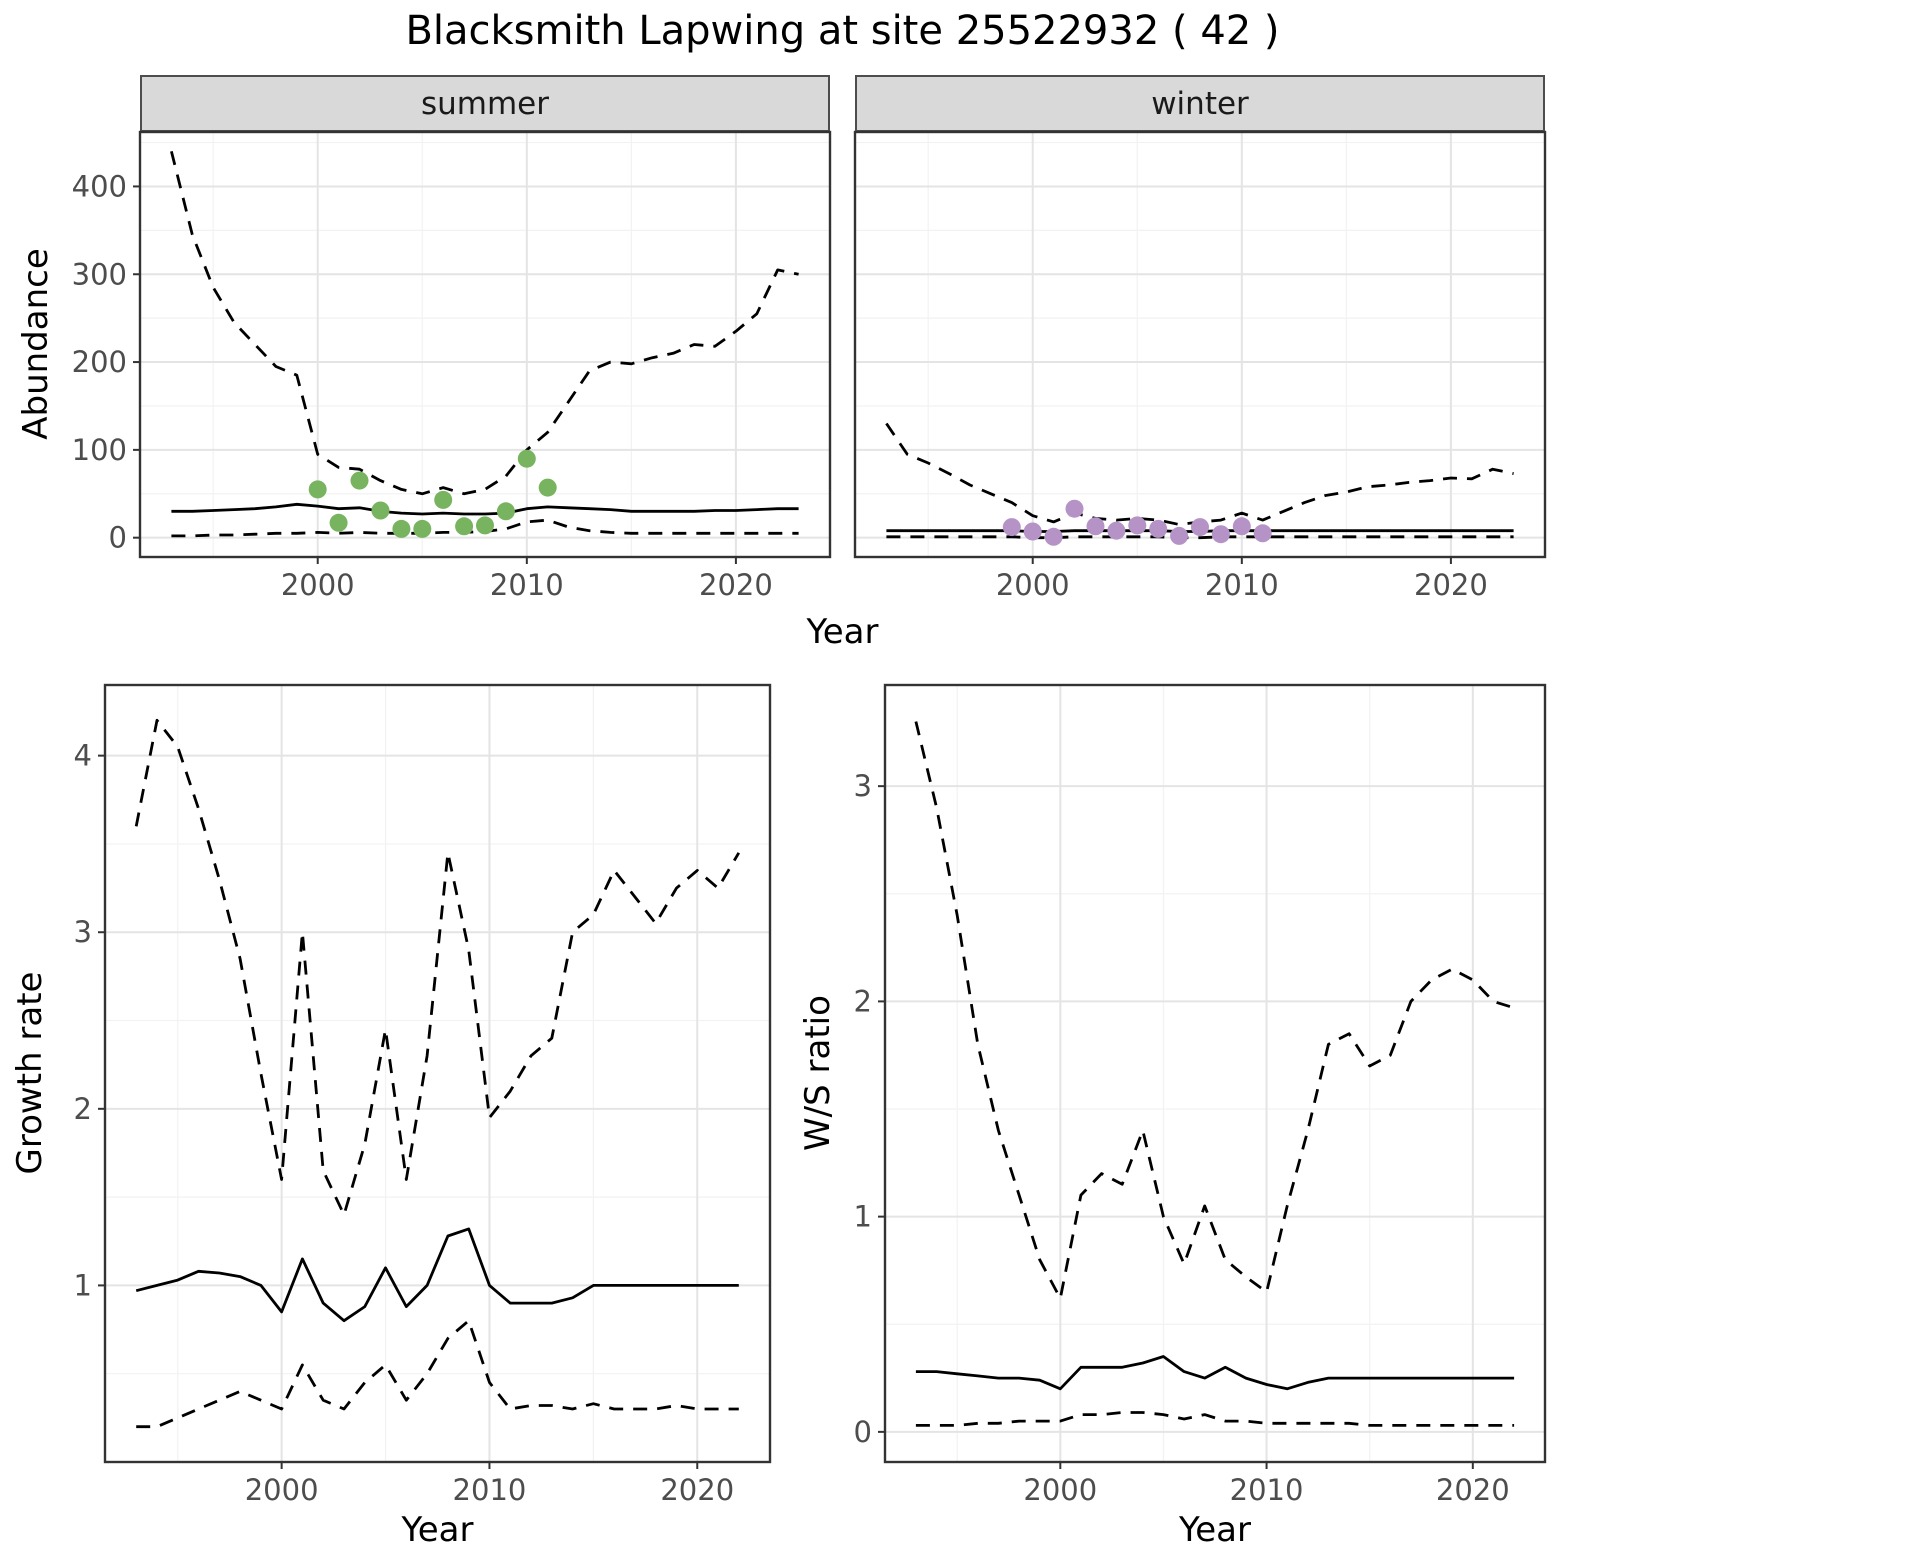 This screenshot has width=1920, height=1560. I want to click on y-tick-label: 300, so click(99, 274).